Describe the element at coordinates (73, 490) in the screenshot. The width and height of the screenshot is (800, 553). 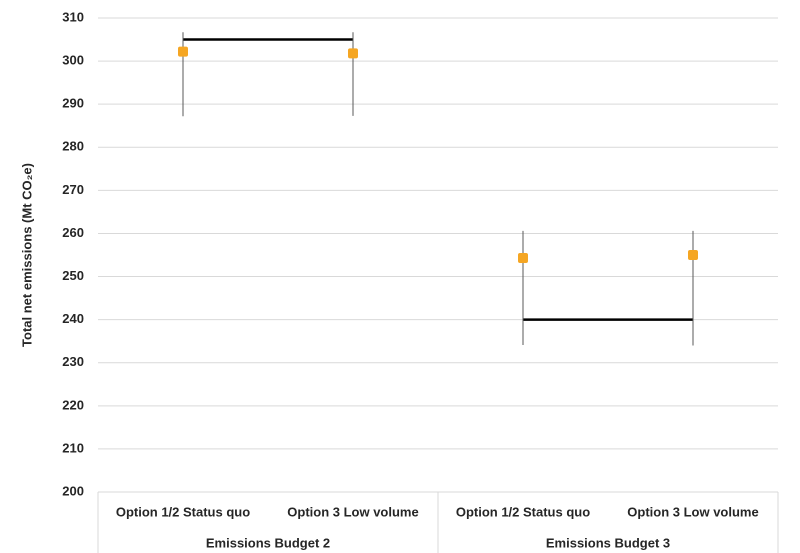
I see `y-tick-label: 200` at that location.